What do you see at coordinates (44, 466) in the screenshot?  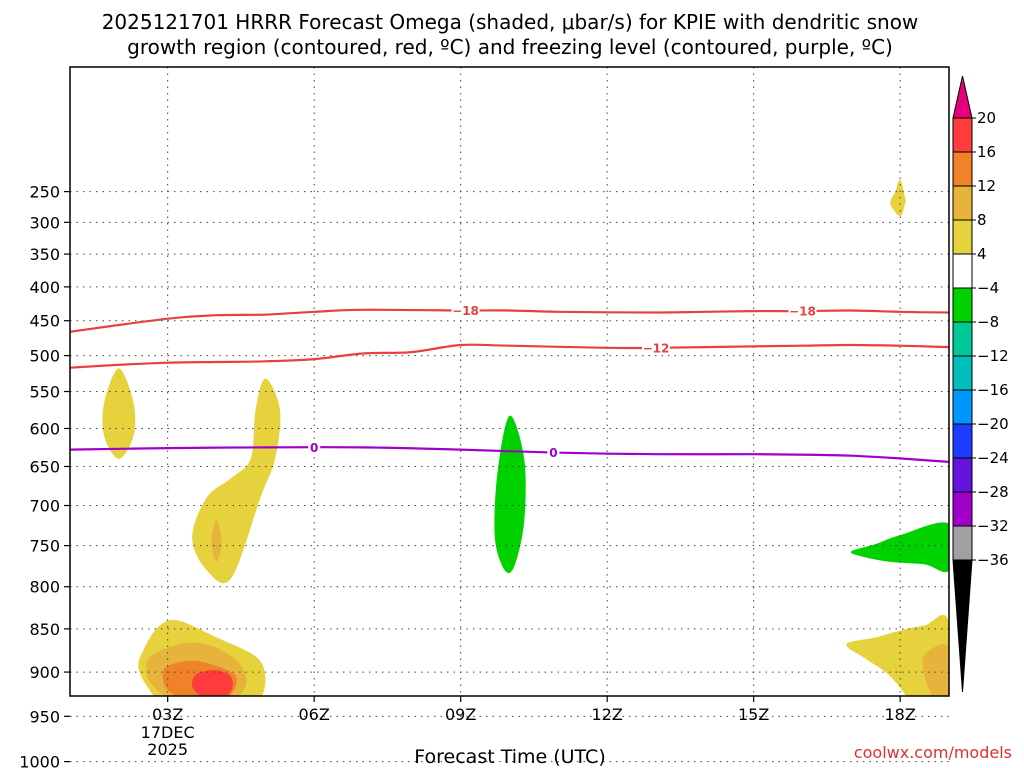 I see `y-tick-label-650: 650` at bounding box center [44, 466].